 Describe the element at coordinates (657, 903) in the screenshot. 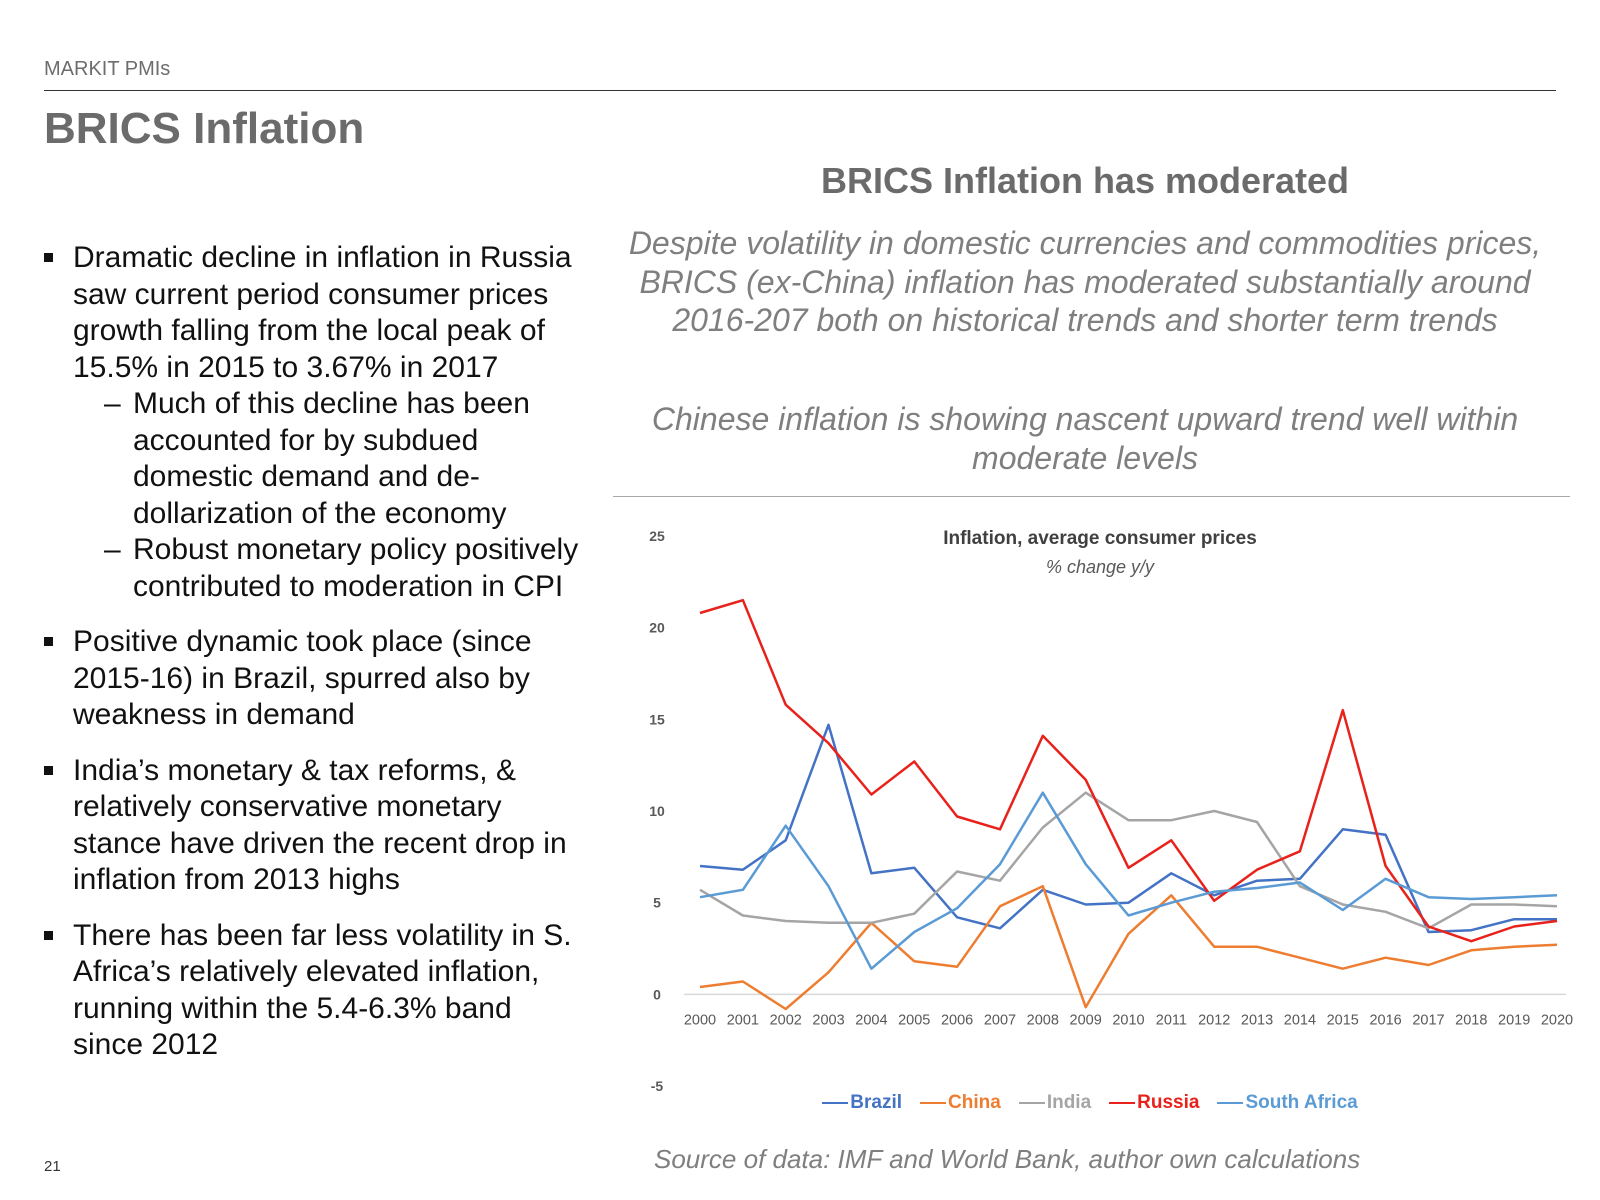

I see `y-tick-label: 5` at that location.